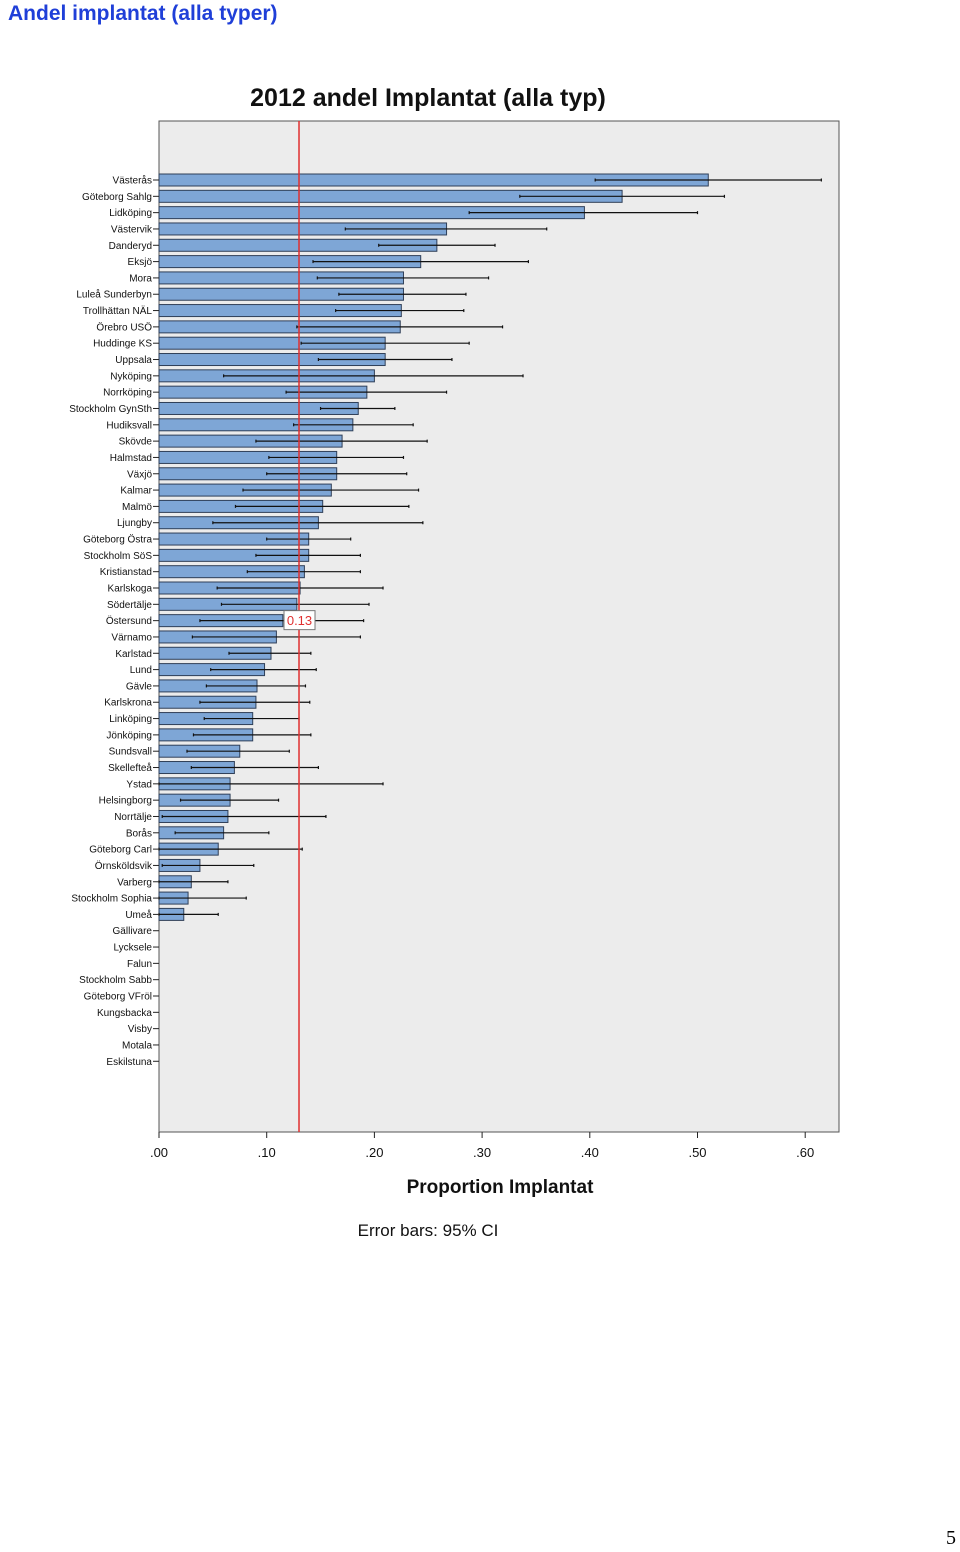  What do you see at coordinates (805, 1152) in the screenshot?
I see `x-tick-label: .60` at bounding box center [805, 1152].